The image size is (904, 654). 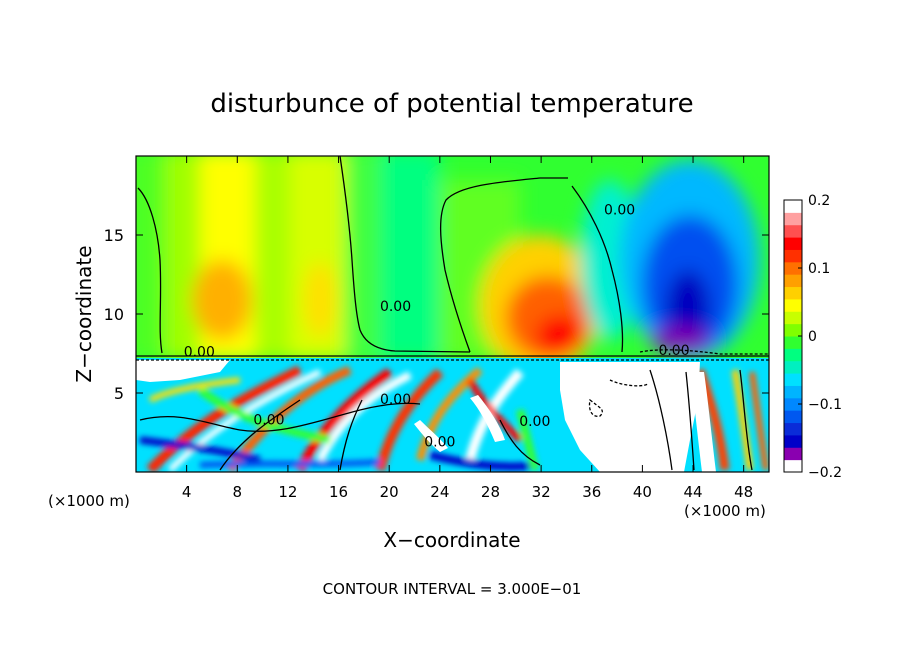 I want to click on x-tick-label: 12, so click(x=287, y=492).